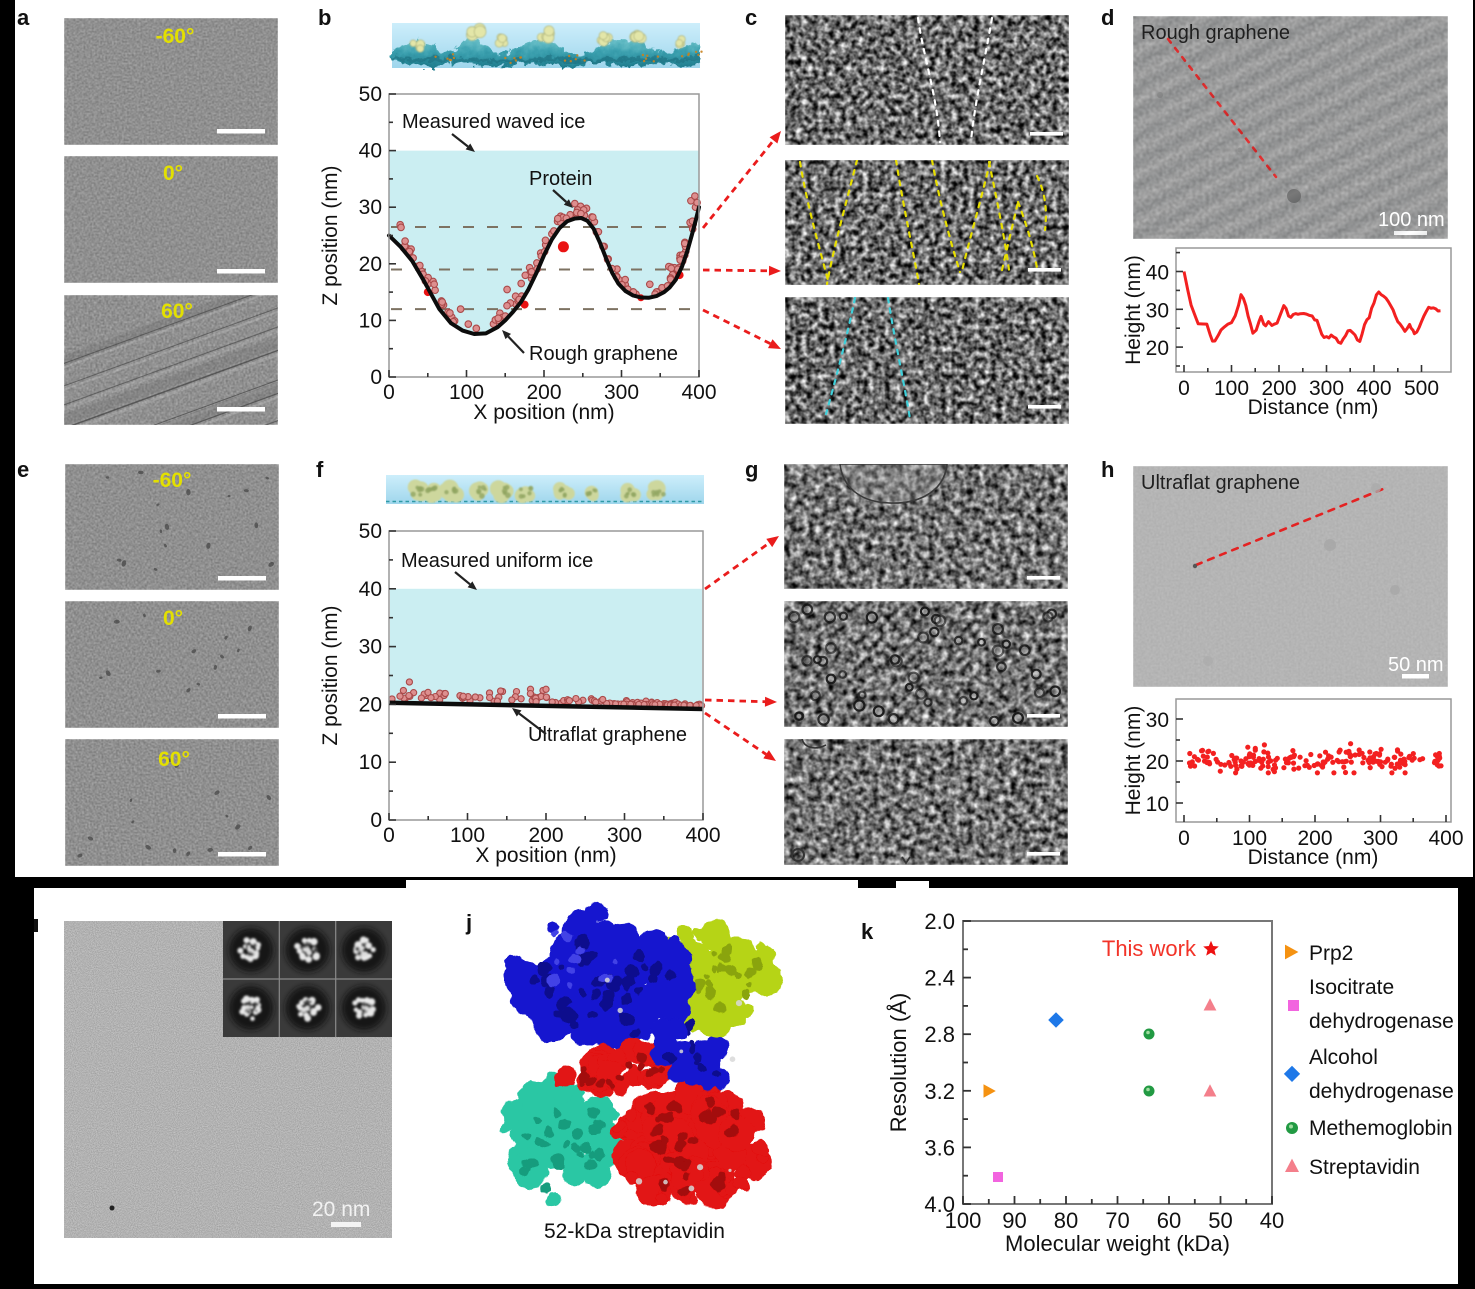  What do you see at coordinates (1416, 665) in the screenshot?
I see `svg-text: 50 nm` at bounding box center [1416, 665].